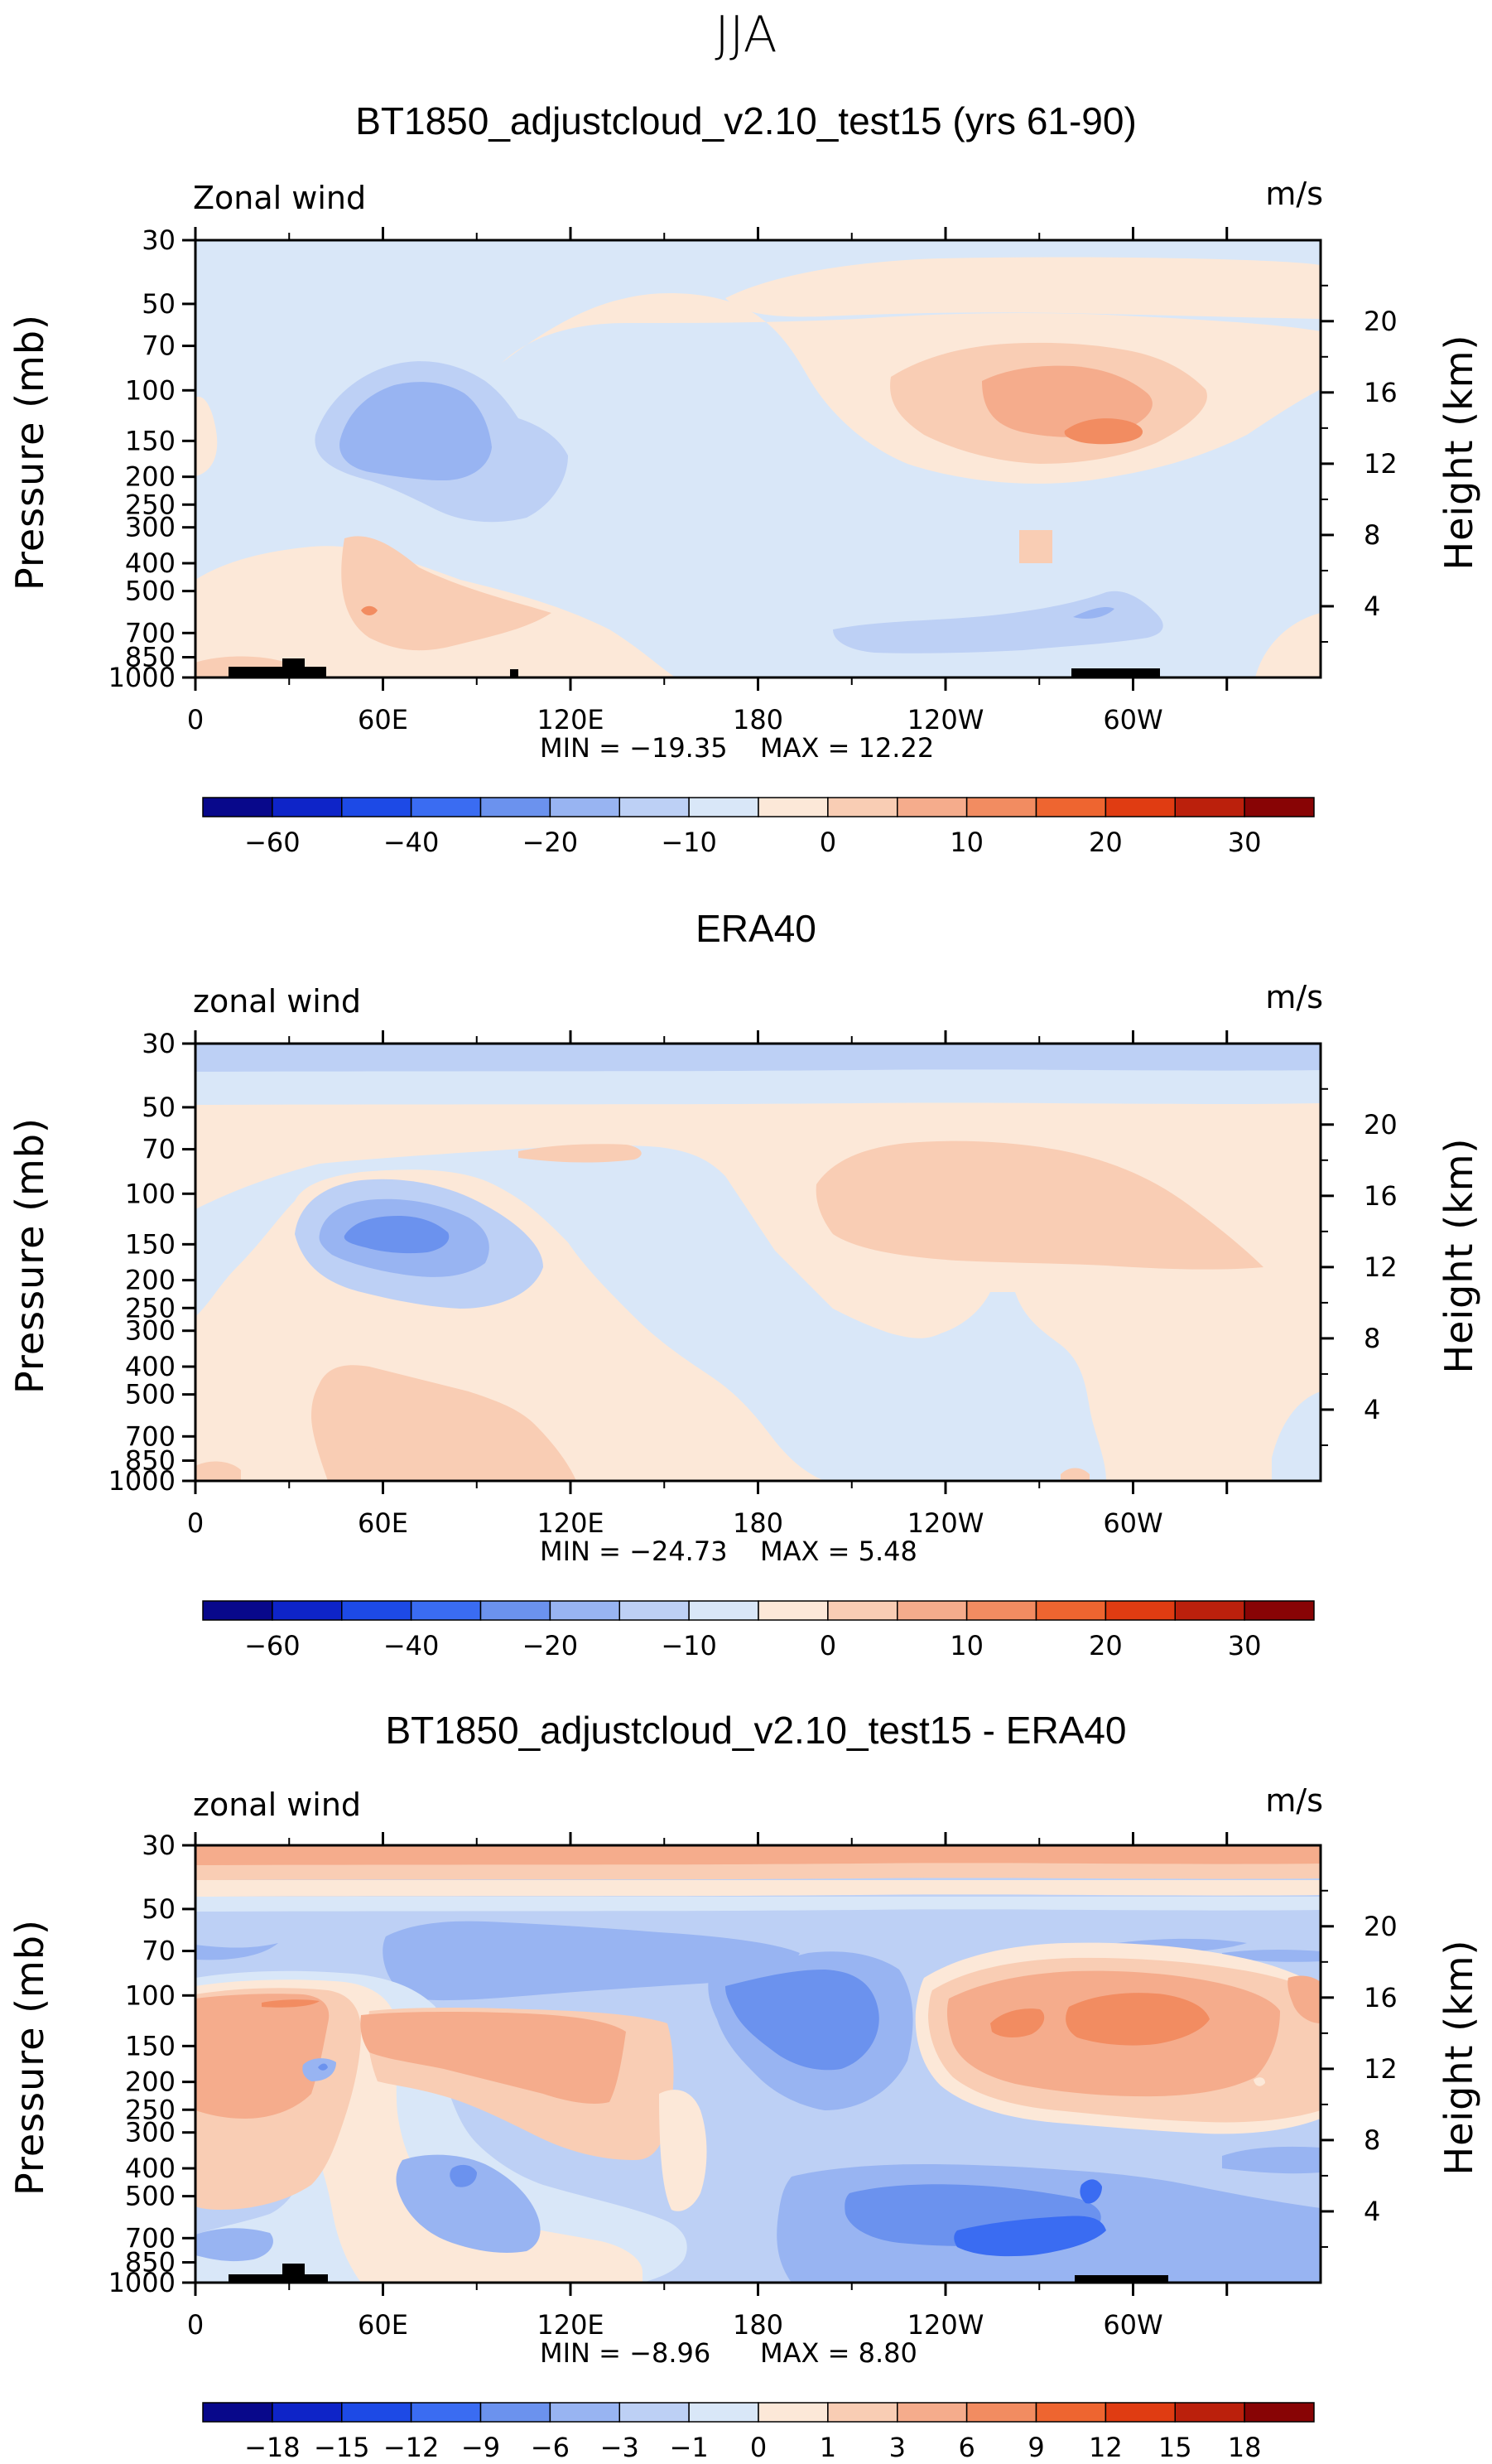 This screenshot has height=2464, width=1492. Describe the element at coordinates (1294, 1800) in the screenshot. I see `panel-3-units-label: m/s` at that location.